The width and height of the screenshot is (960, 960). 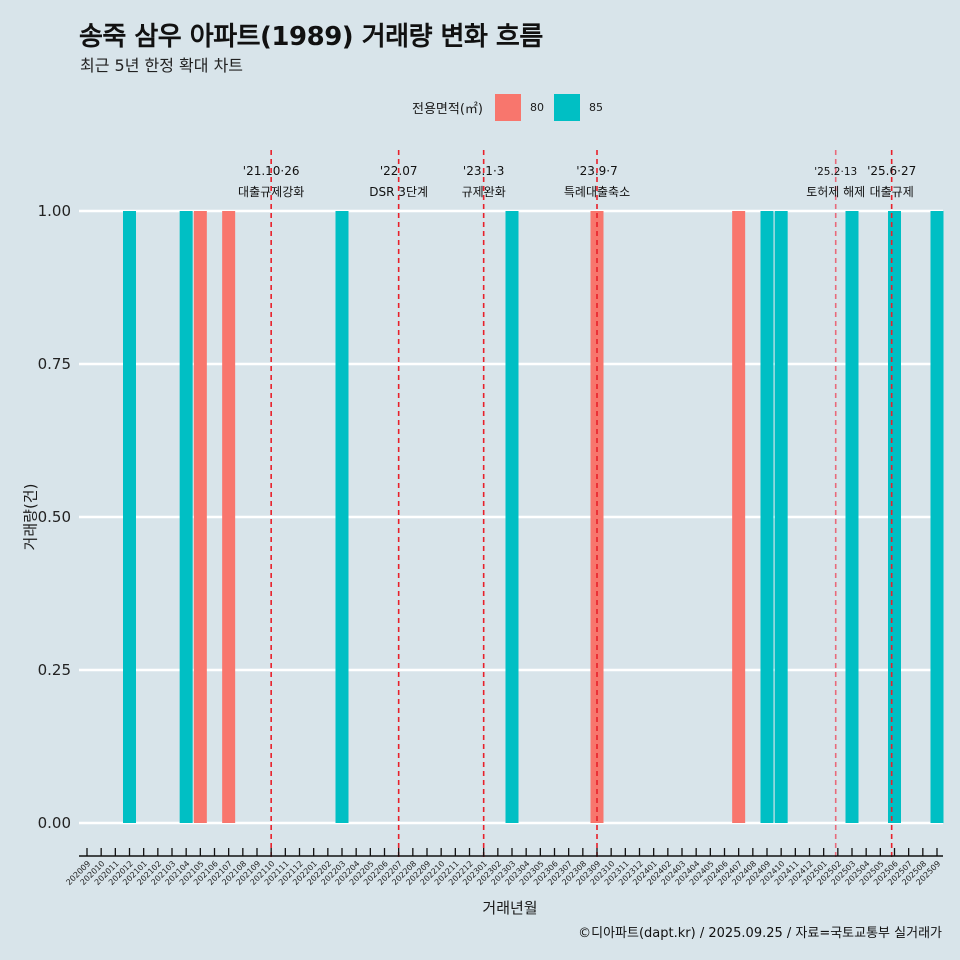 I want to click on legend-label-85: 85, so click(x=595, y=107).